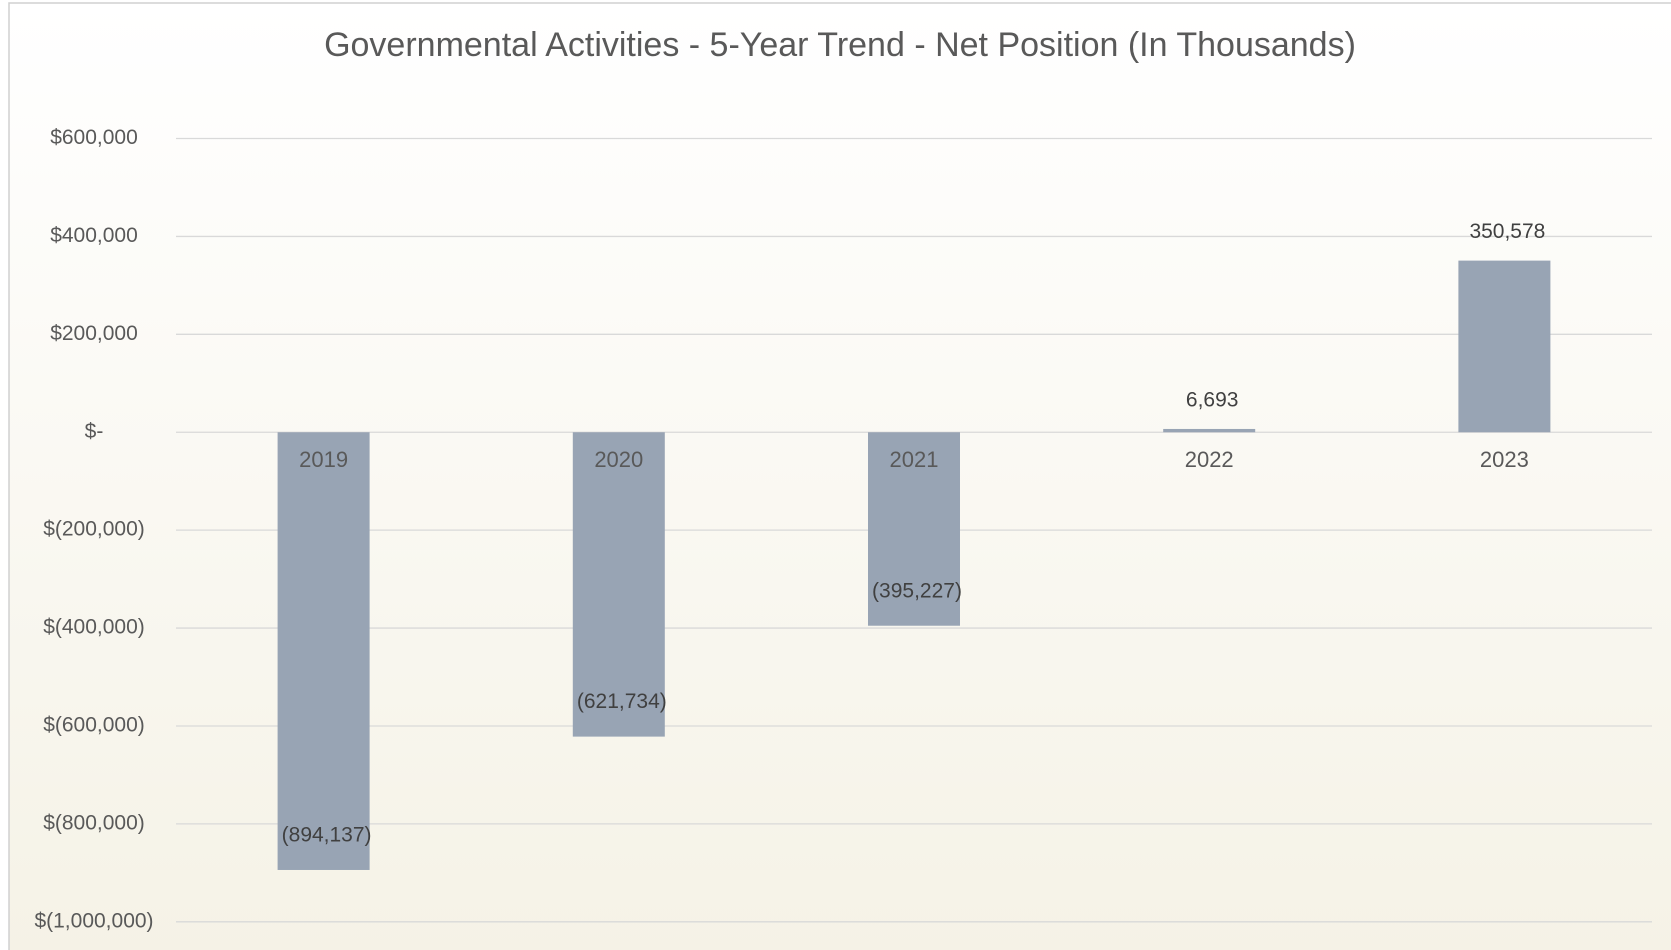 The width and height of the screenshot is (1671, 950). I want to click on x-tick-label: 2023, so click(1504, 459).